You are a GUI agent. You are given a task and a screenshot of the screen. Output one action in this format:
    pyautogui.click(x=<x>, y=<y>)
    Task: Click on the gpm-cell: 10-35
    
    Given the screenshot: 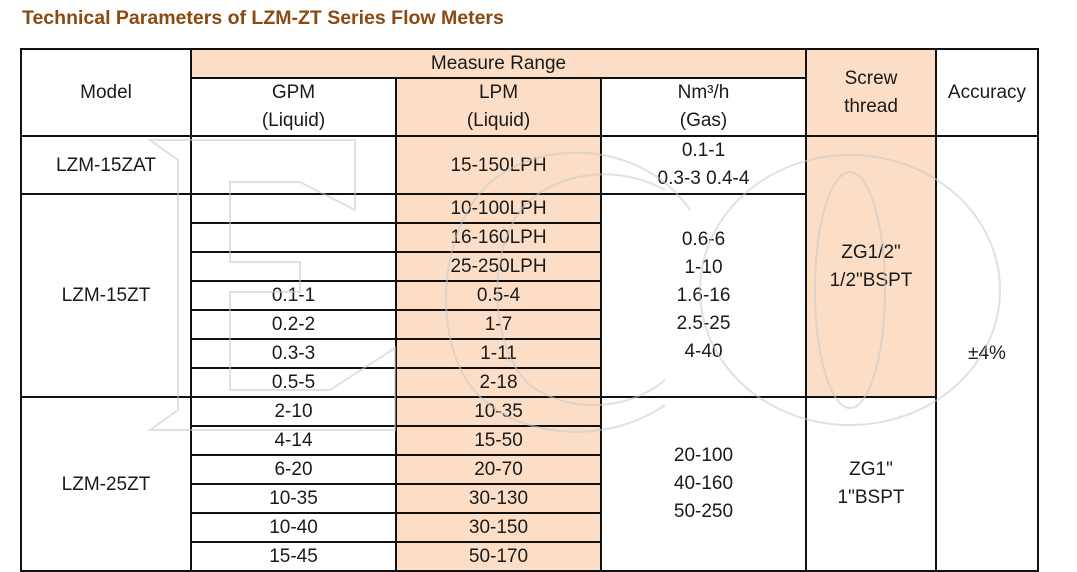 What is the action you would take?
    pyautogui.click(x=293, y=498)
    